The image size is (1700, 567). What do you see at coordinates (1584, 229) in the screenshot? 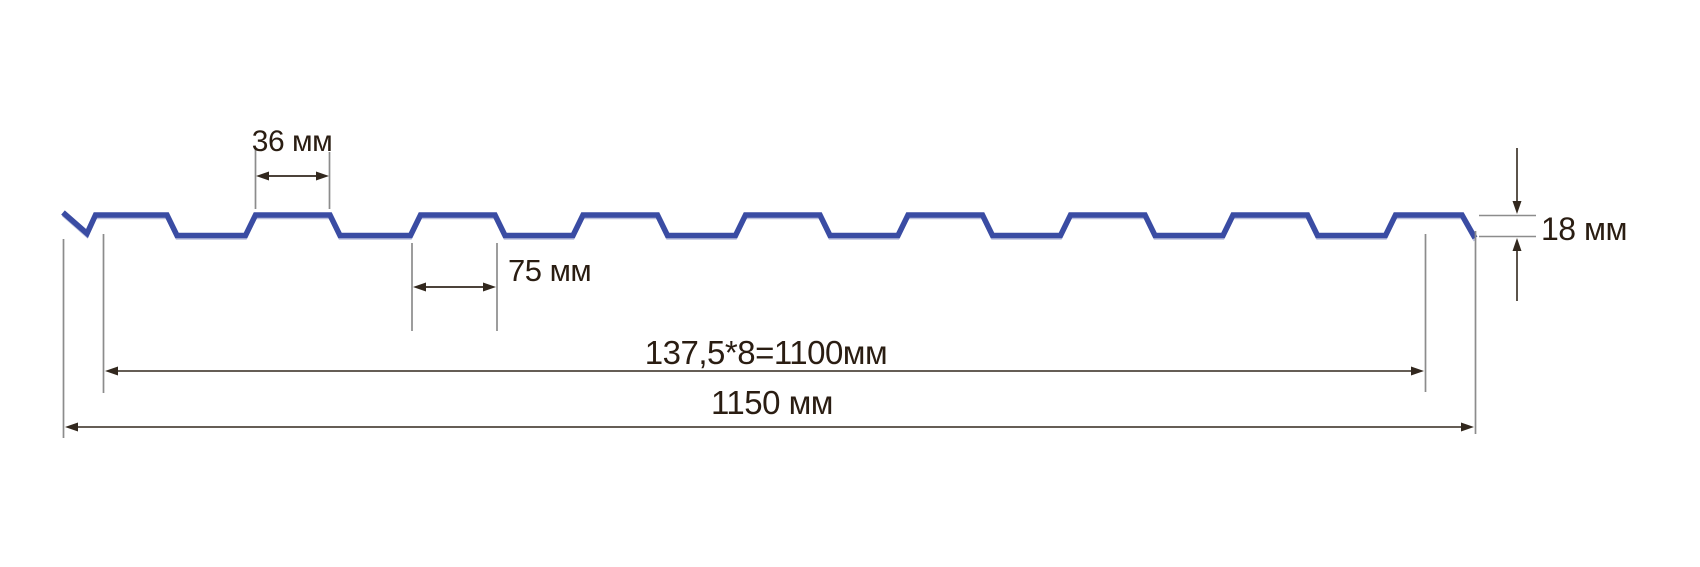
I see `dimension-label: 18 мм` at bounding box center [1584, 229].